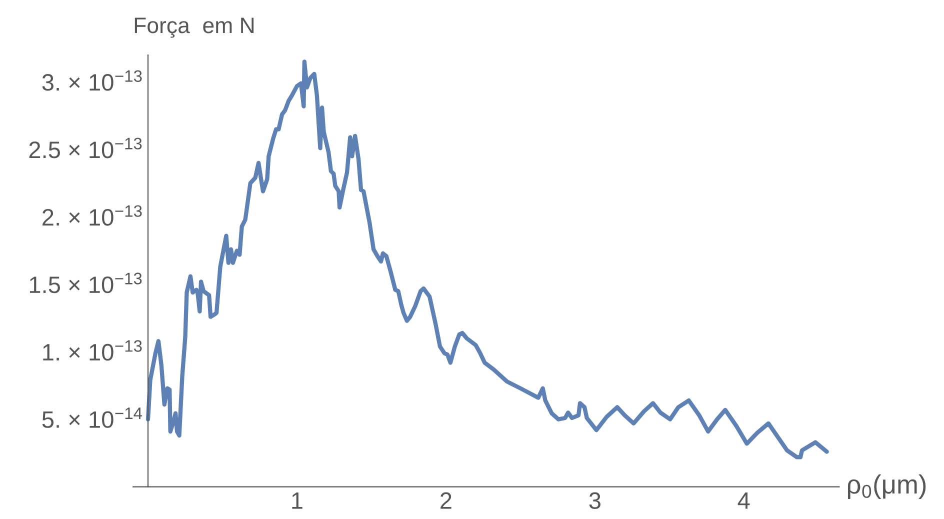 The width and height of the screenshot is (944, 519). Describe the element at coordinates (446, 500) in the screenshot. I see `x-tick-label: 2` at that location.